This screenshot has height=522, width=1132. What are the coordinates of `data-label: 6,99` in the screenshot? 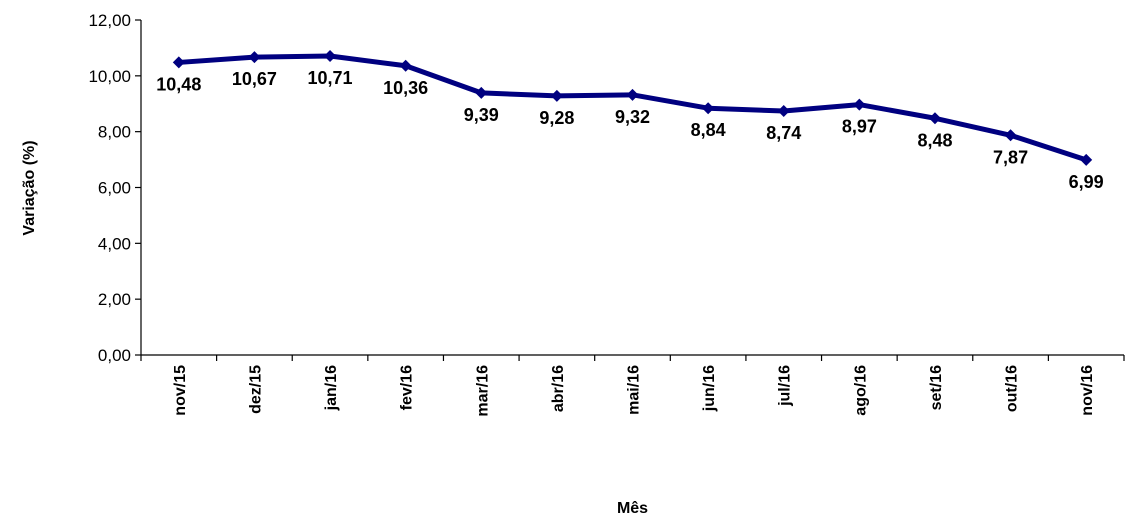 It's located at (1086, 182).